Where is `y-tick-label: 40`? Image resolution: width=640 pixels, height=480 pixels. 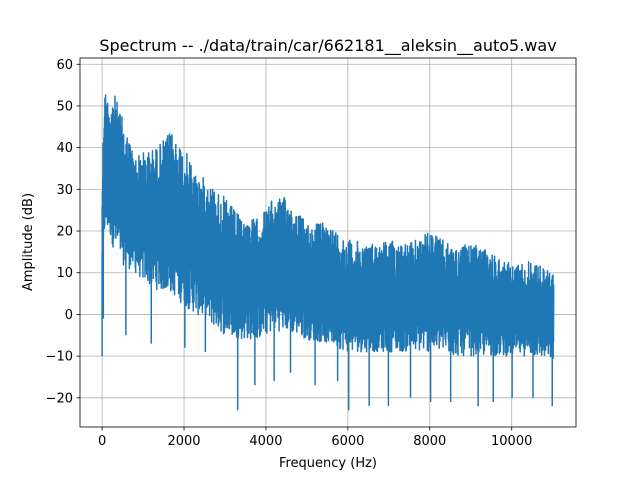 y-tick-label: 40 is located at coordinates (64, 148).